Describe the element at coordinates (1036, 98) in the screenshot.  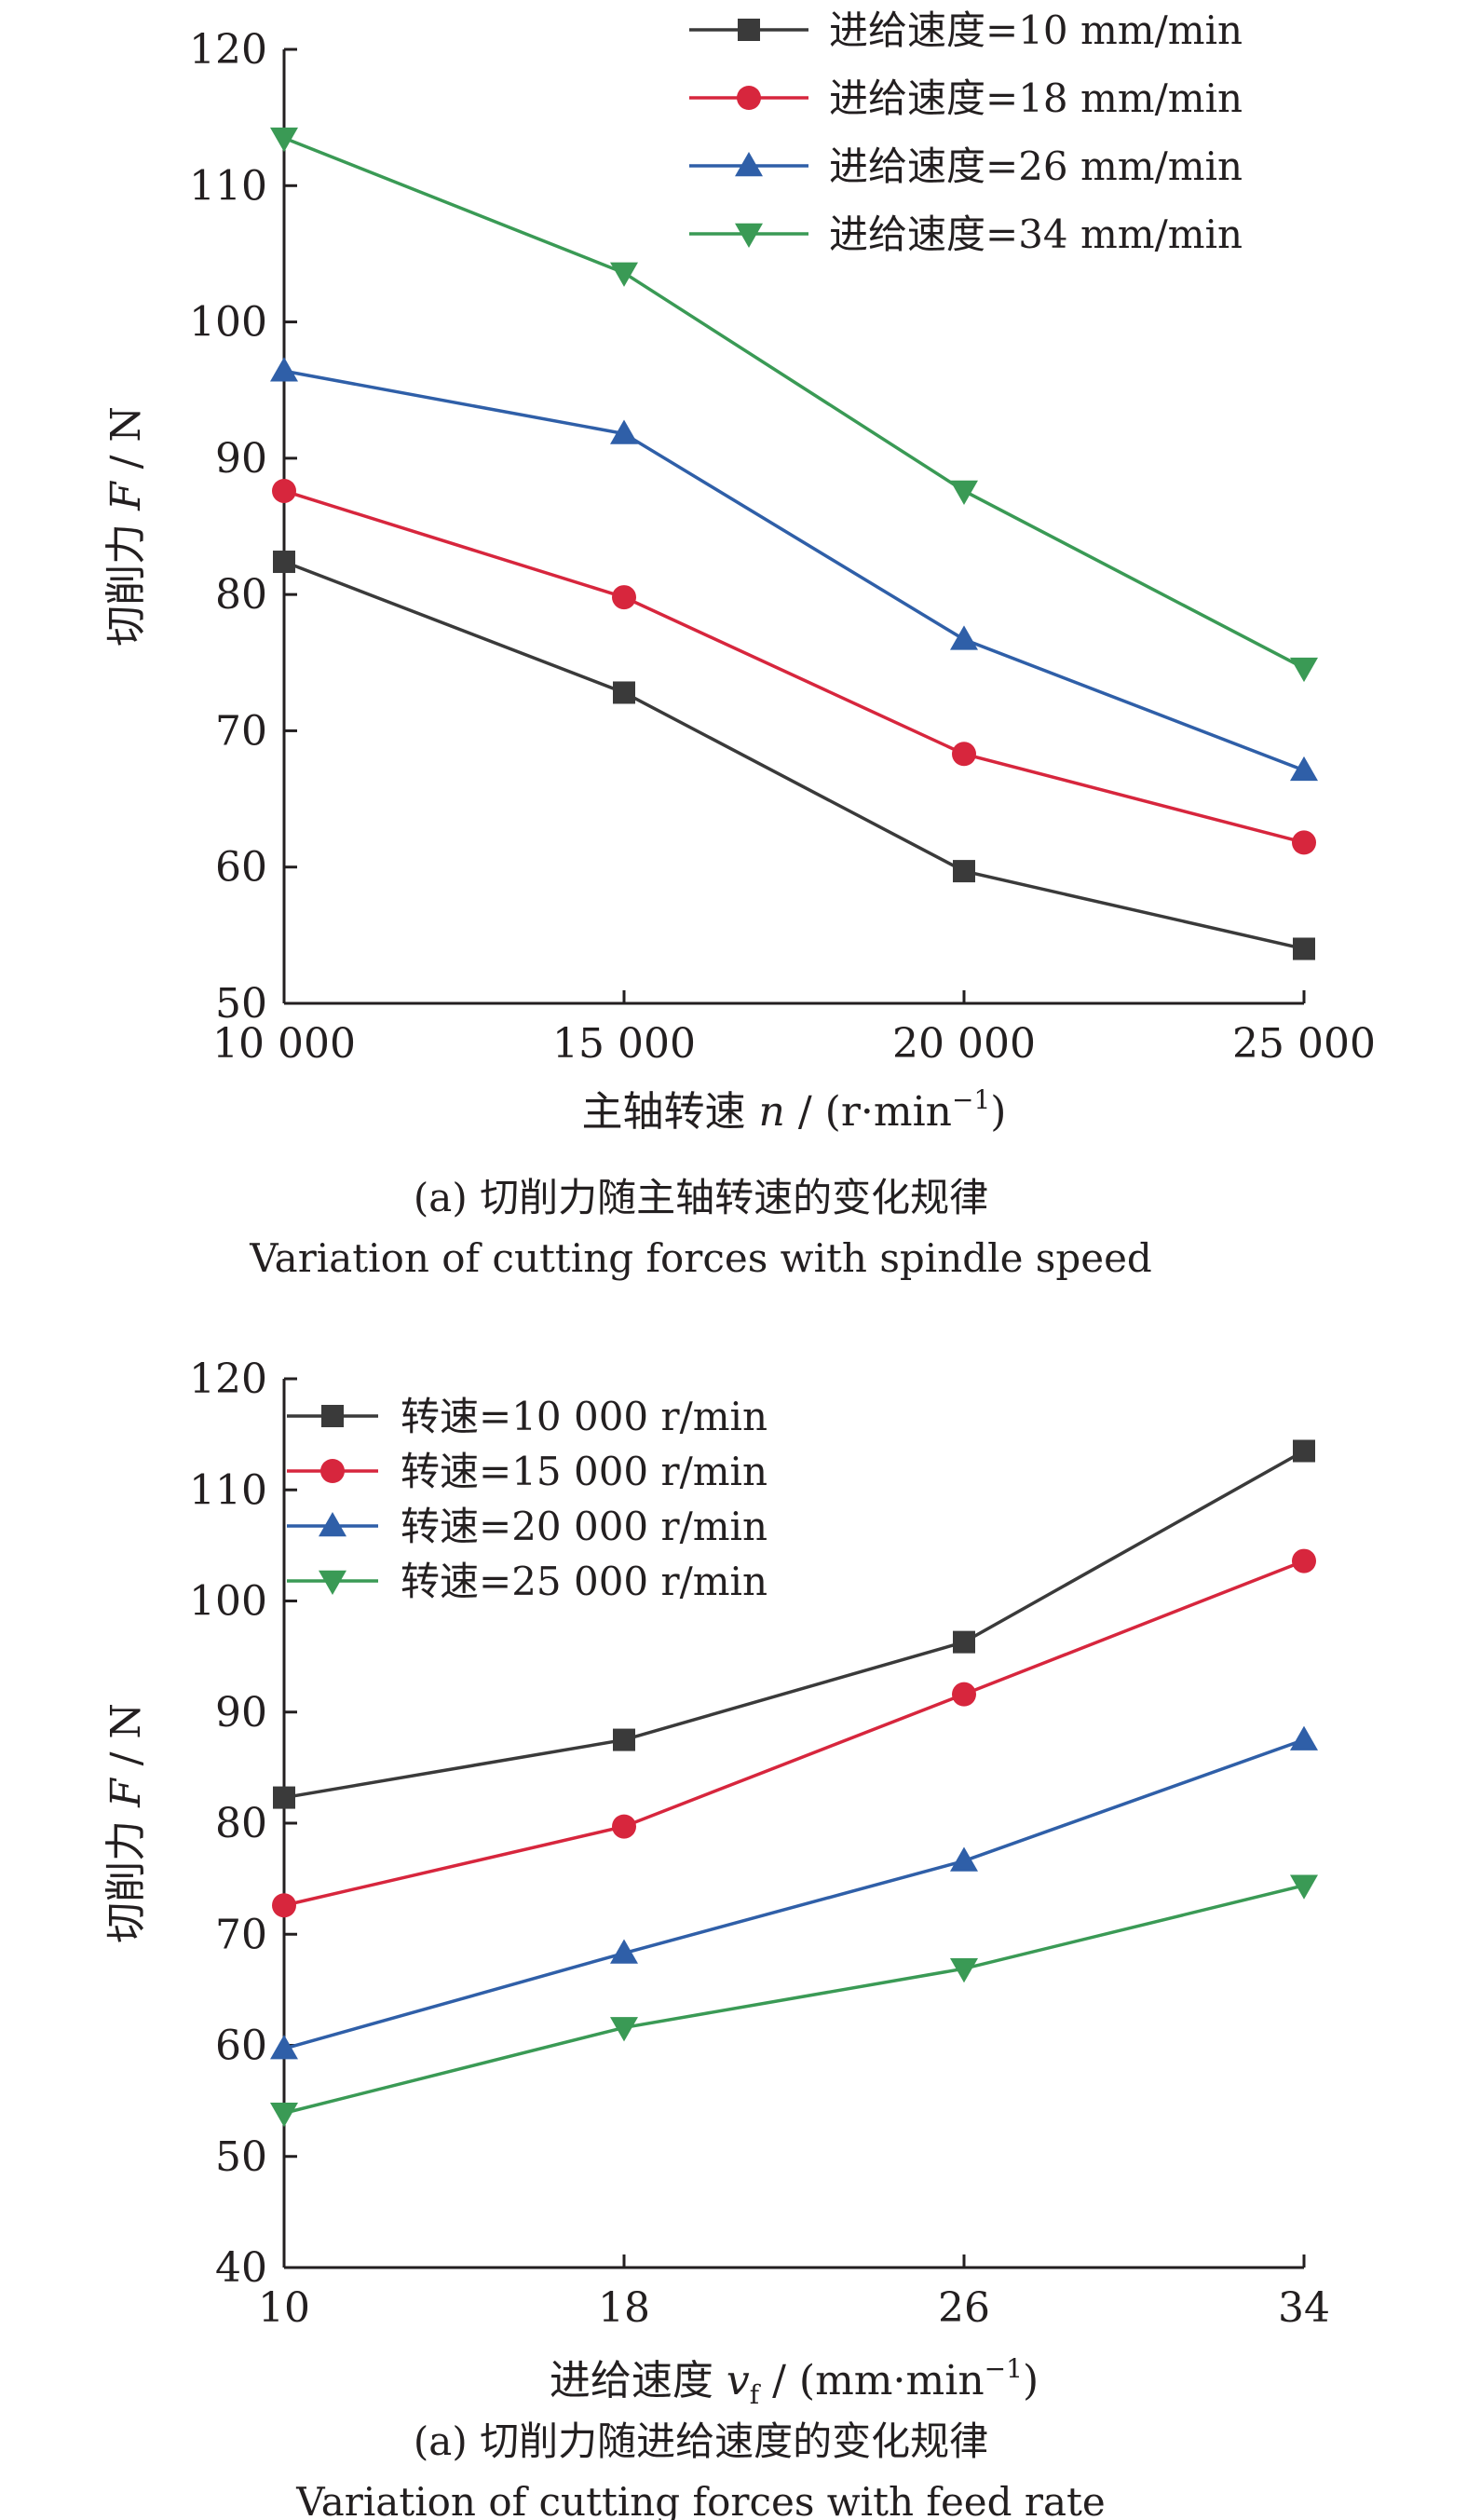
I see `legend-label: 进给速度=18 mm/min` at that location.